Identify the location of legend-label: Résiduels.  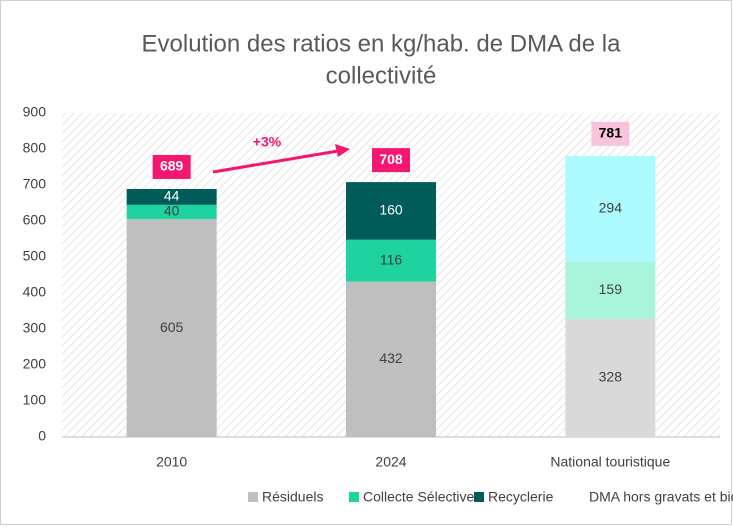
(292, 497).